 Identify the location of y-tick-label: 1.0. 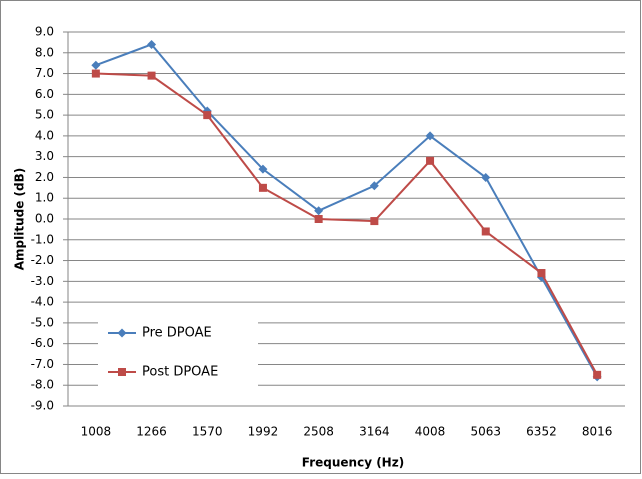
(44, 198).